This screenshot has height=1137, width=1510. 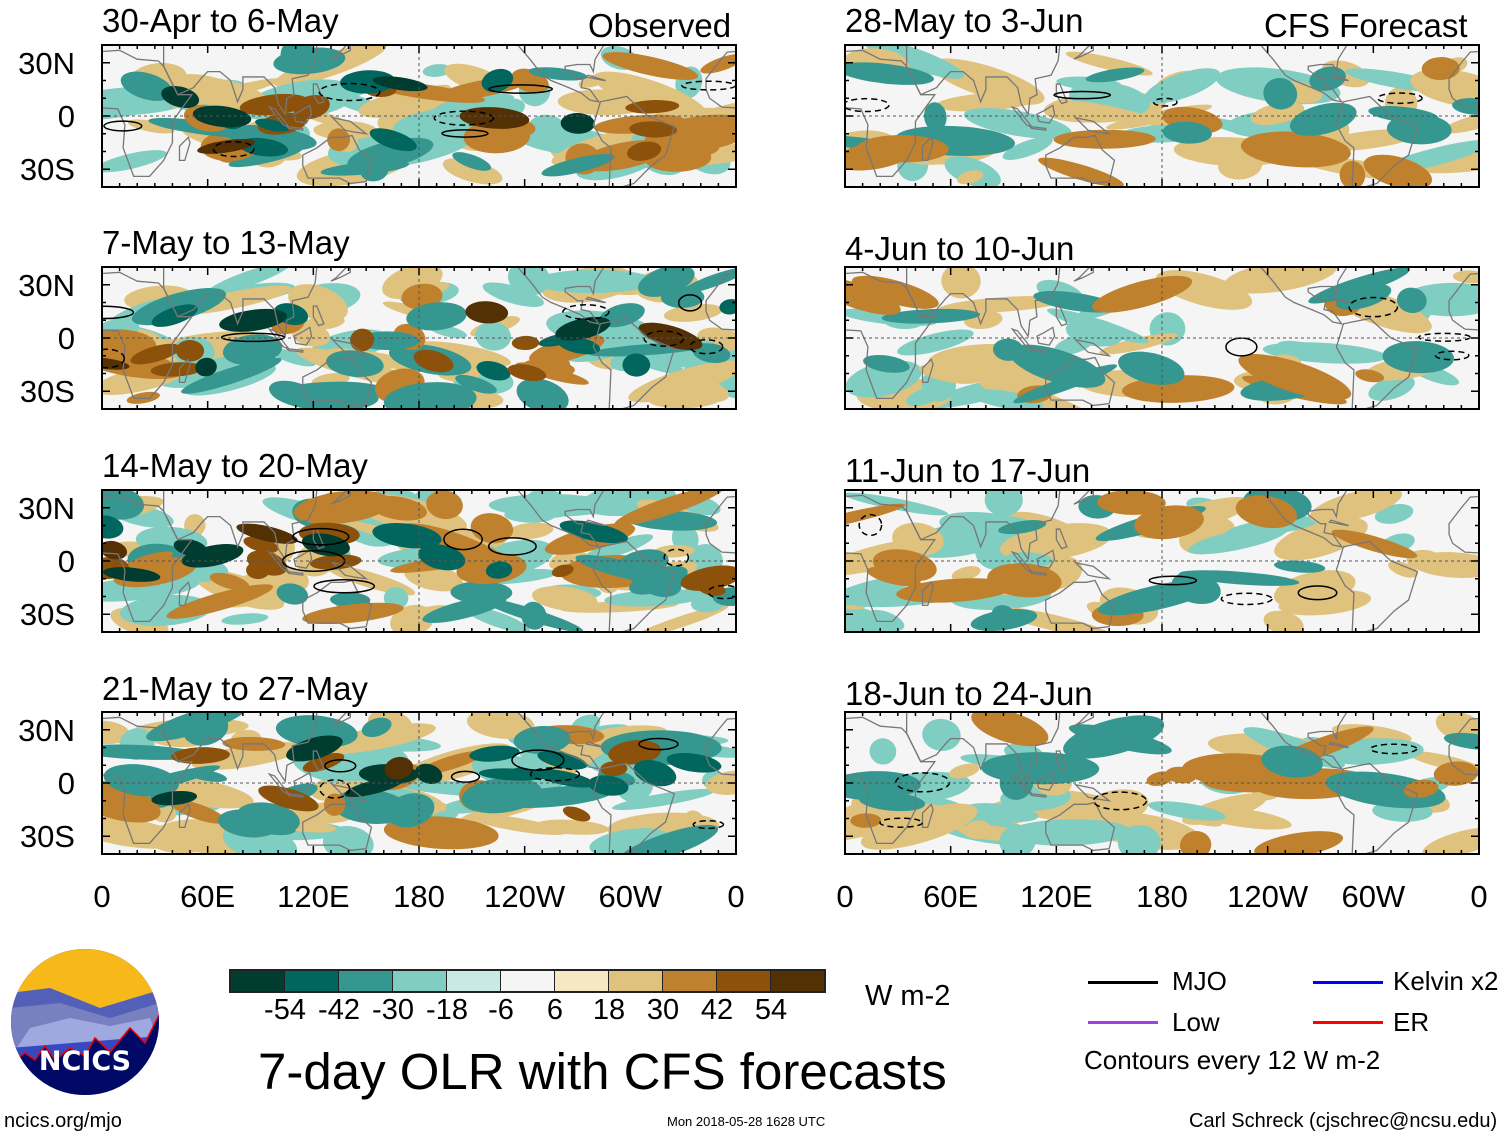 What do you see at coordinates (602, 1071) in the screenshot?
I see `figure-title: 7-day OLR with CFS forecasts` at bounding box center [602, 1071].